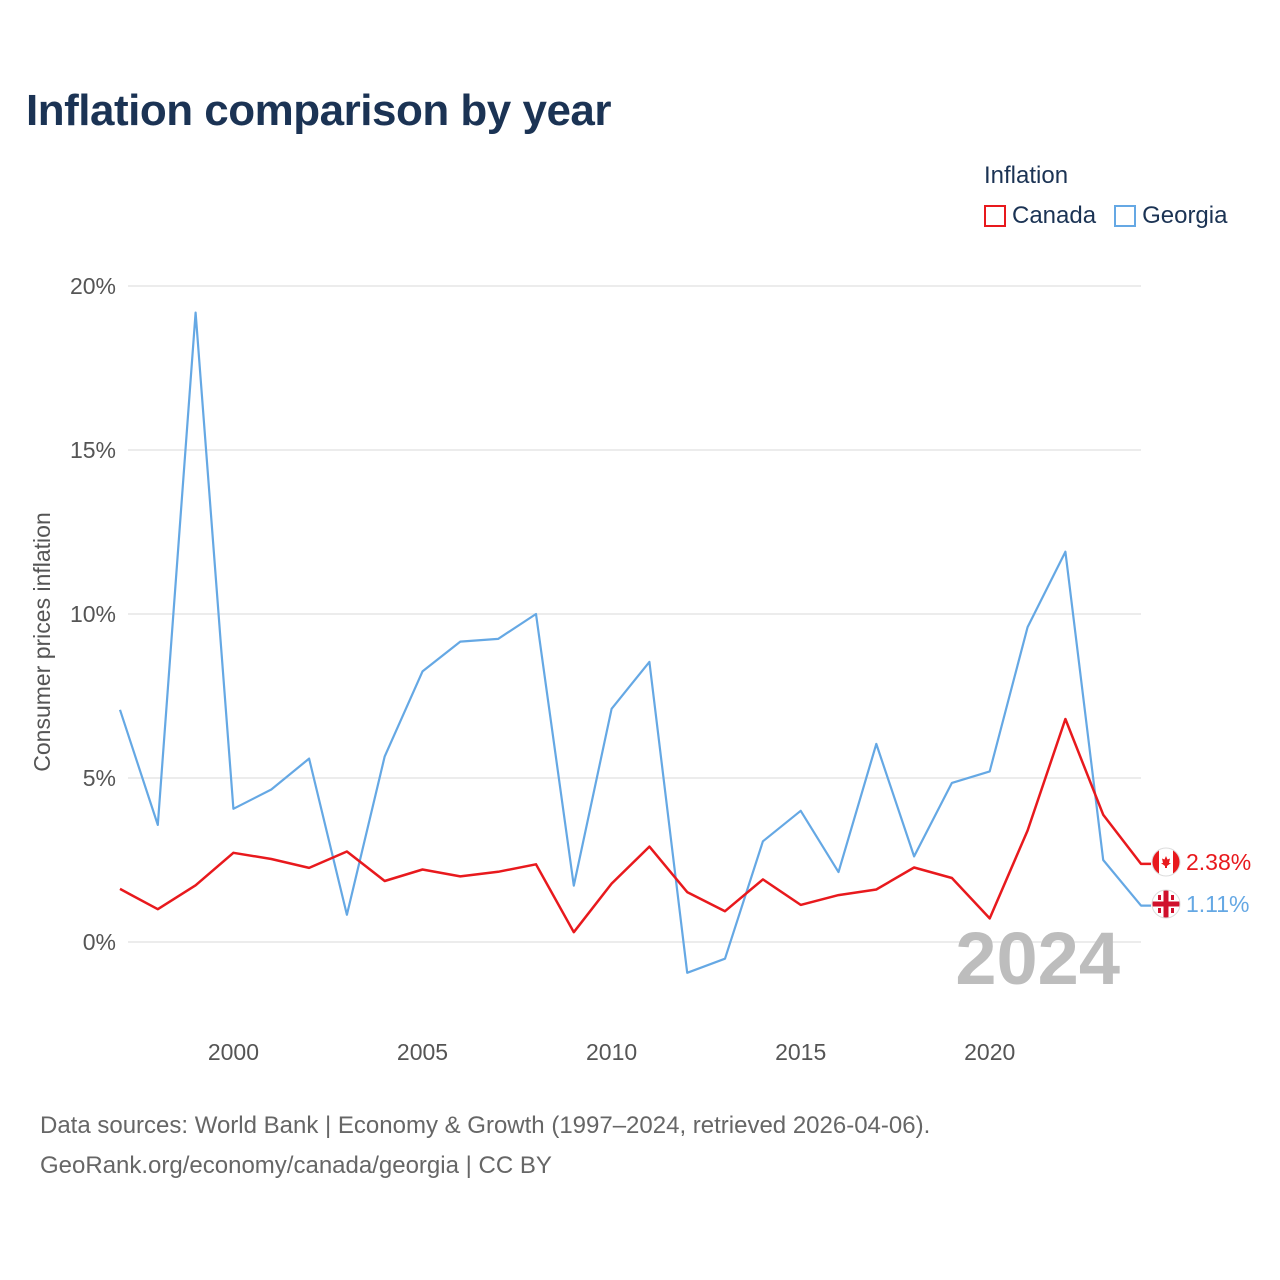  Describe the element at coordinates (1114, 196) in the screenshot. I see `legend: Inflation Canada Georgia` at that location.